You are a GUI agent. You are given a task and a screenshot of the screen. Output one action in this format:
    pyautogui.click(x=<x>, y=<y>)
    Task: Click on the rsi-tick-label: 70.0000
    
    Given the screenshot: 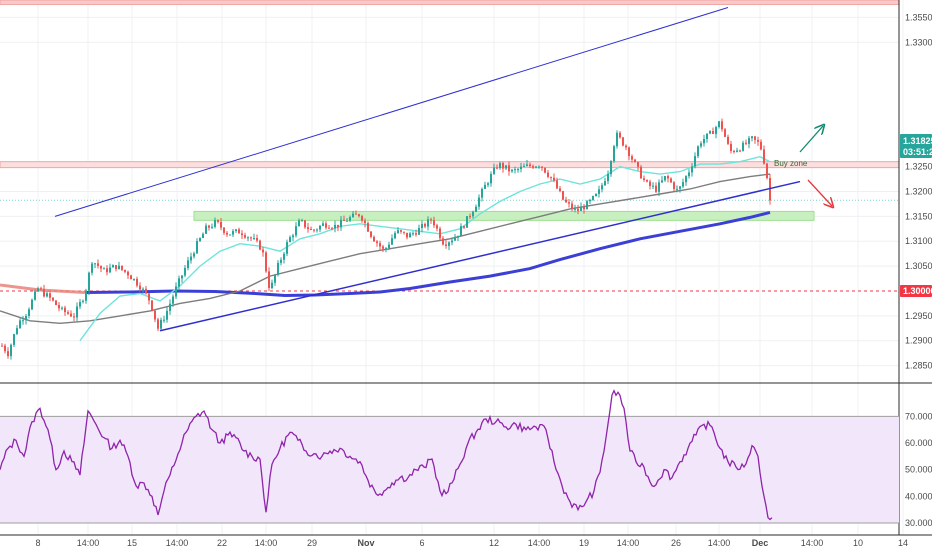 What is the action you would take?
    pyautogui.click(x=918, y=416)
    